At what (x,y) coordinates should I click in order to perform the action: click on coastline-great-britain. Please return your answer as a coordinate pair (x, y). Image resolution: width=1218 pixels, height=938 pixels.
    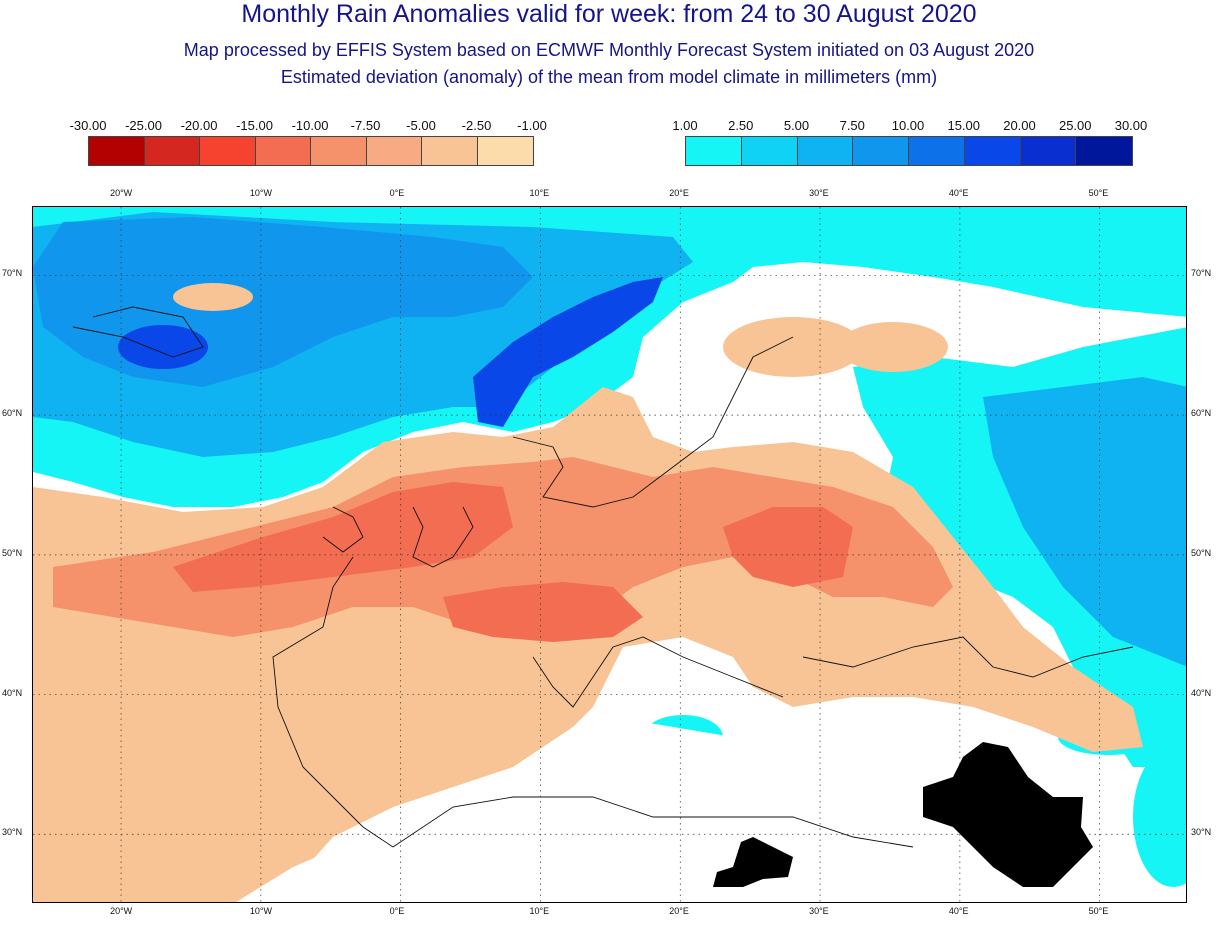
    Looking at the image, I should click on (443, 537).